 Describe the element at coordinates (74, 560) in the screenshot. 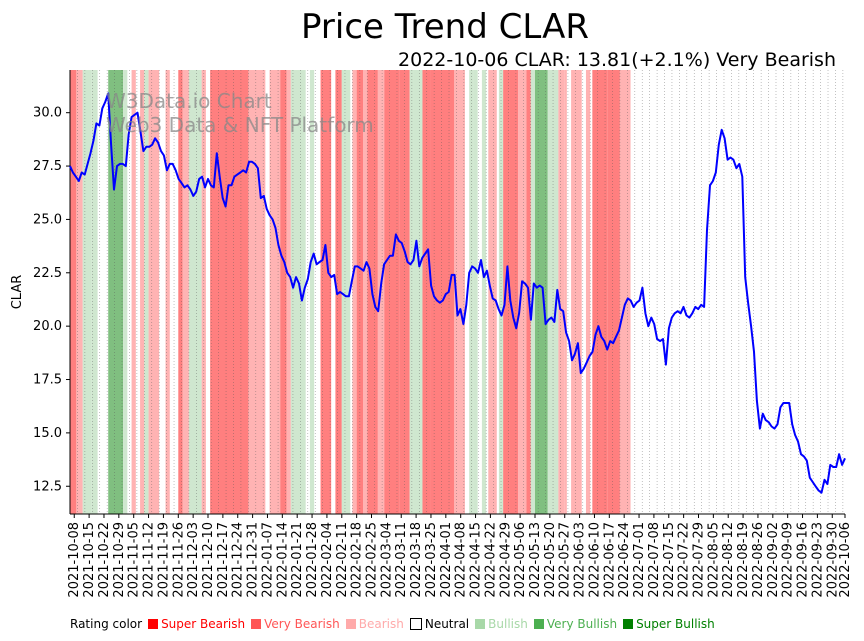

I see `x-tick-label: 2021-10-08` at that location.